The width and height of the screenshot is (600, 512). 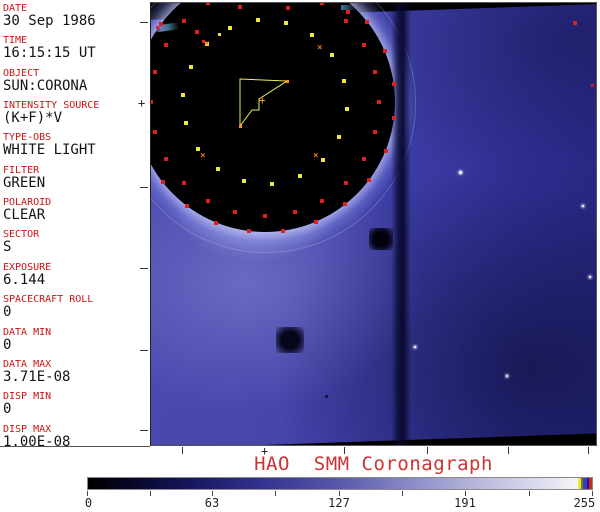 What do you see at coordinates (76, 242) in the screenshot?
I see `metadata-field: SECTOR S` at bounding box center [76, 242].